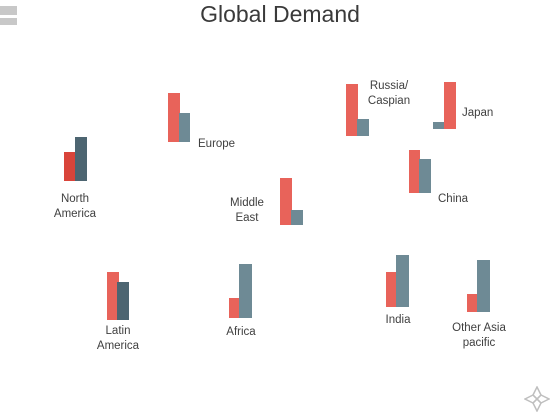  Describe the element at coordinates (537, 399) in the screenshot. I see `diamond-logo-icon` at that location.